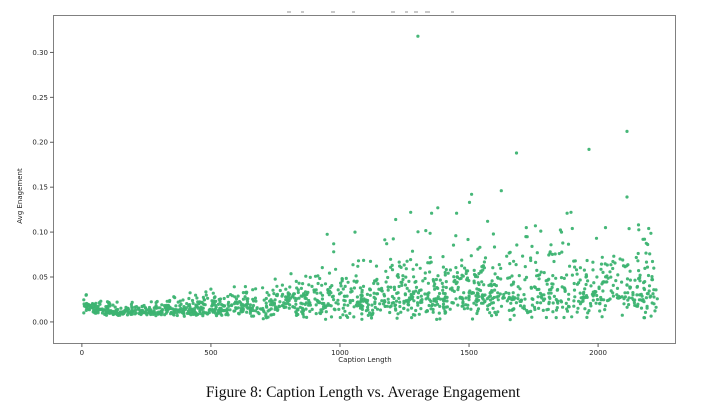 This screenshot has width=726, height=411. Describe the element at coordinates (406, 12) in the screenshot. I see `clipped-title-fragment` at that location.